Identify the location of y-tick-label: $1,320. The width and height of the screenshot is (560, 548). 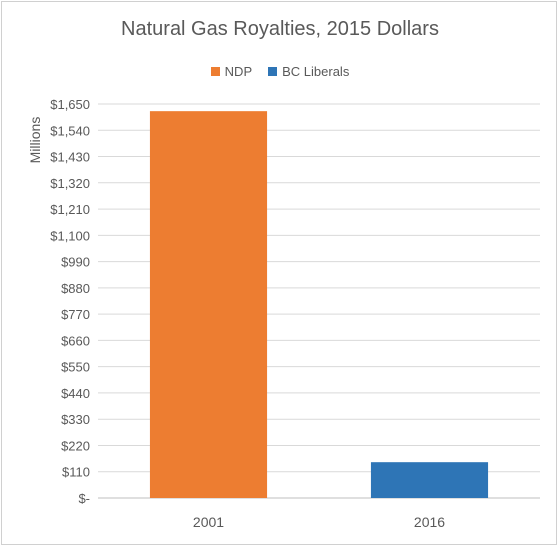
(70, 183).